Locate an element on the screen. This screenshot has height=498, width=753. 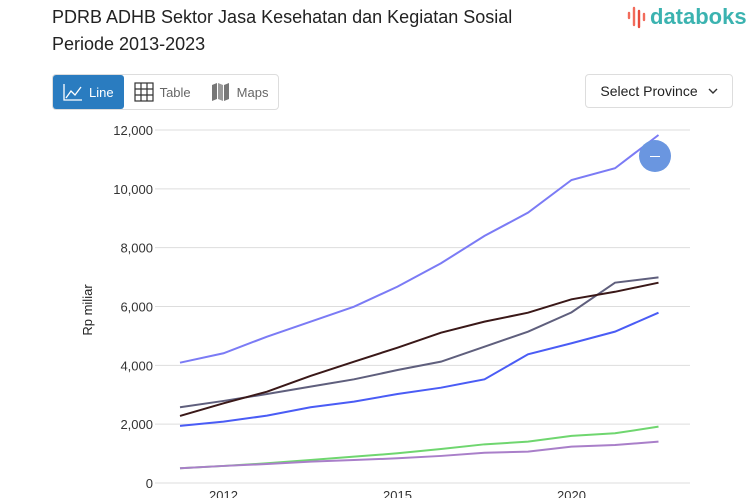
province-select: Select Province is located at coordinates (659, 91).